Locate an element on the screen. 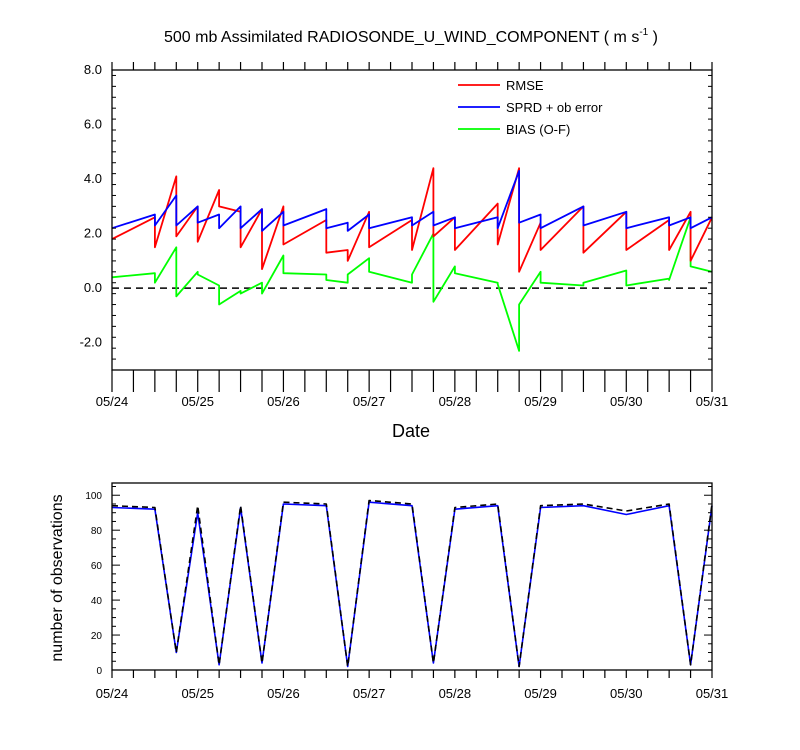  ytick-label: 4.0 is located at coordinates (93, 178).